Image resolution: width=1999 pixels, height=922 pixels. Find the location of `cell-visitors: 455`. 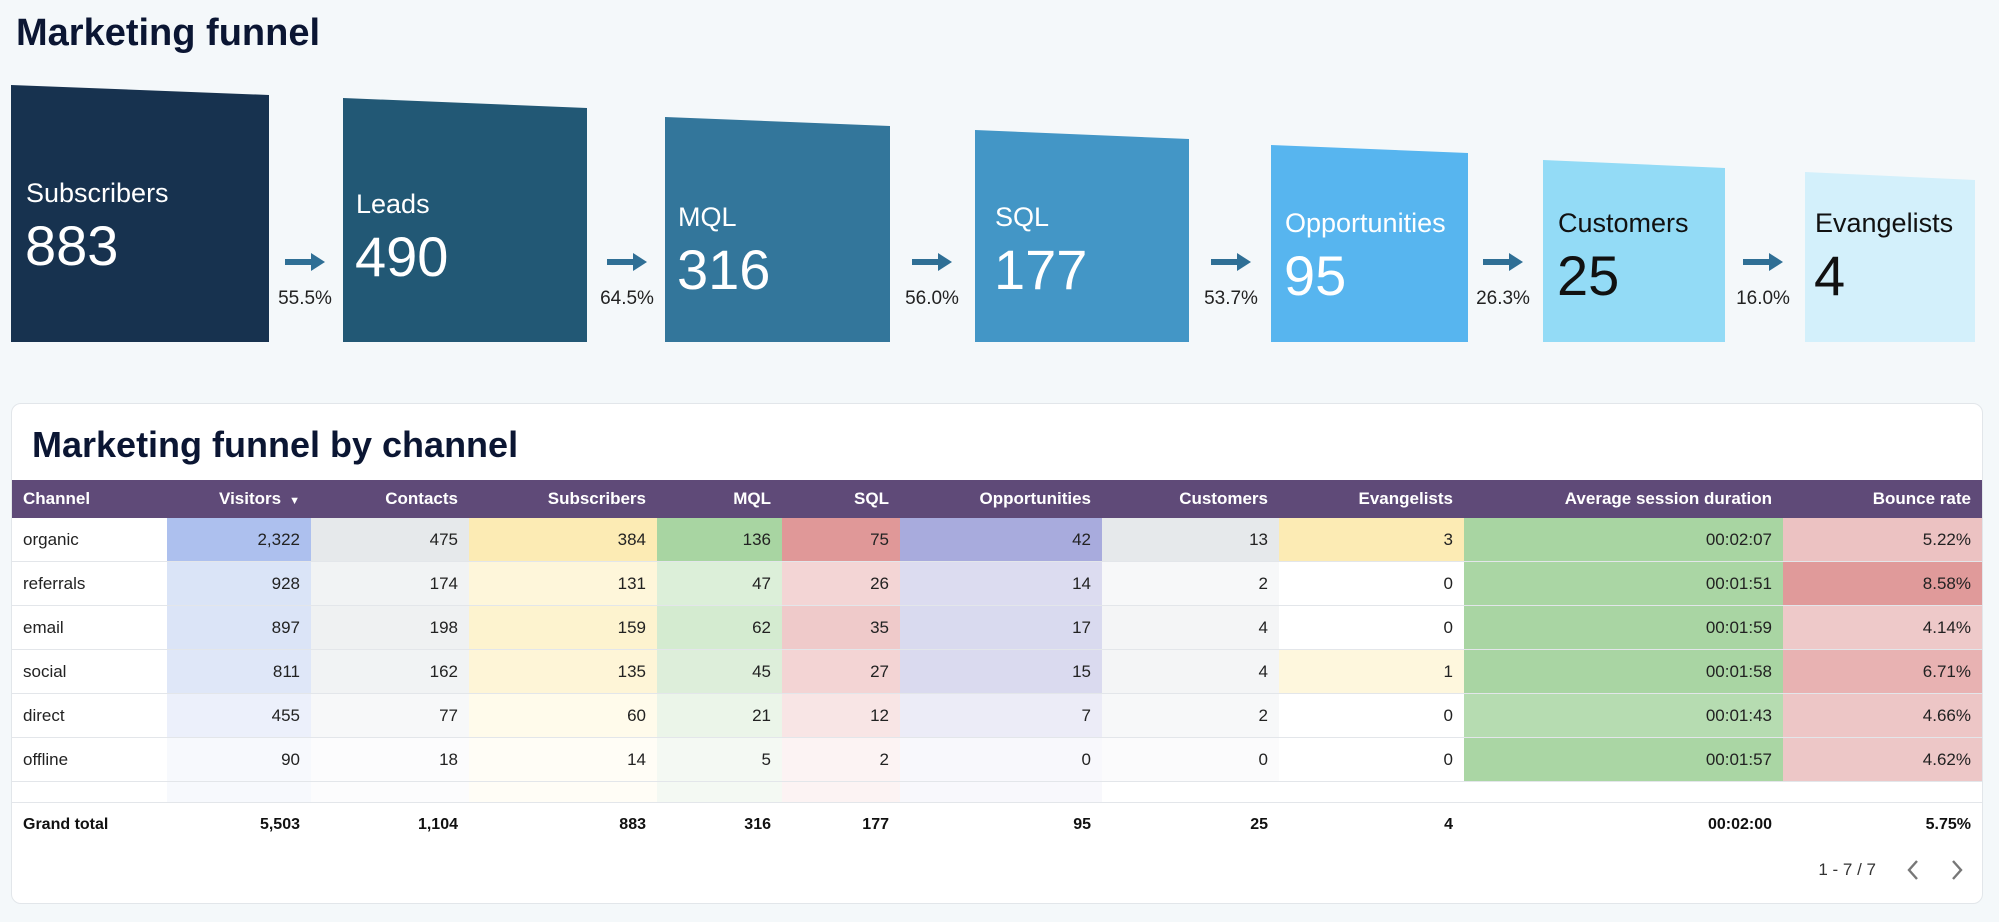

cell-visitors: 455 is located at coordinates (239, 715).